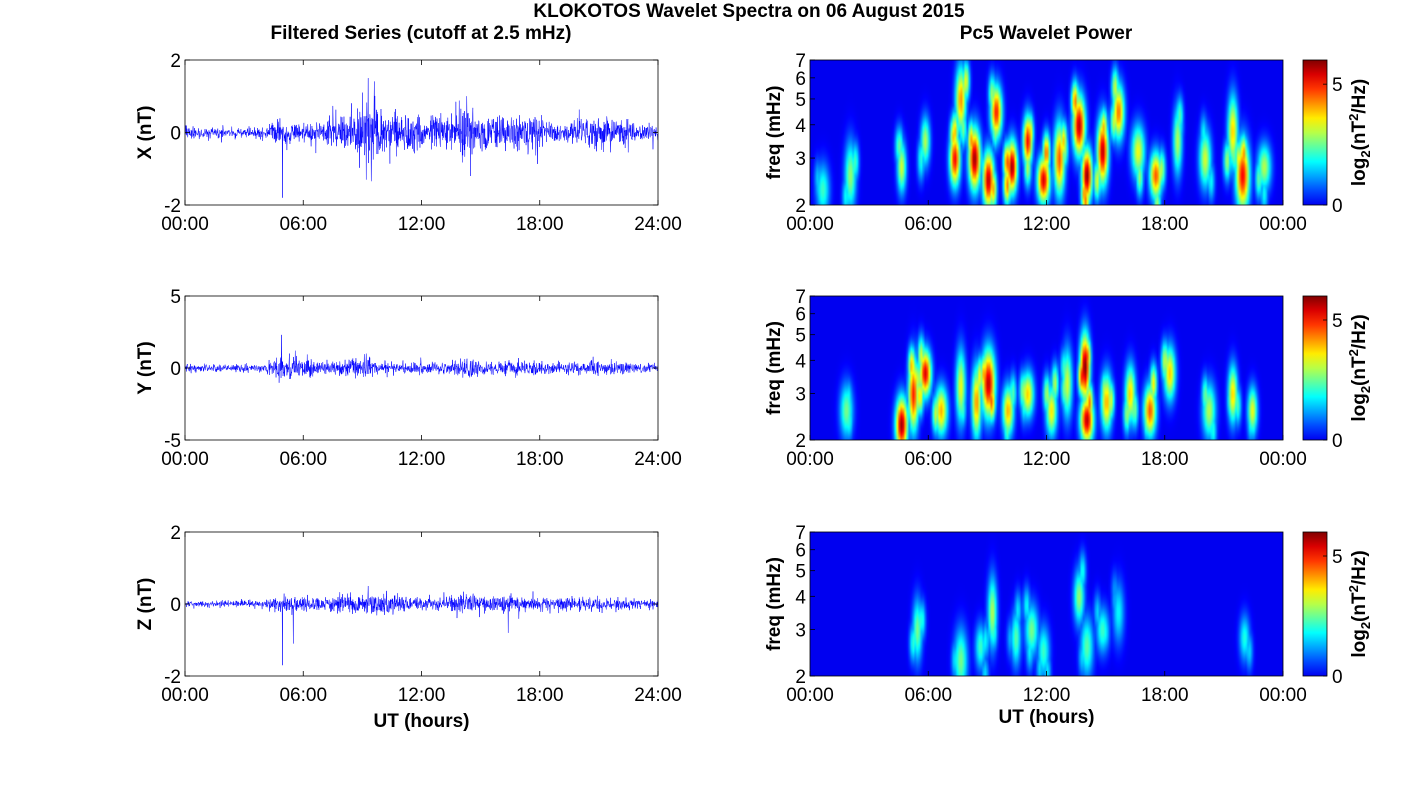 The image size is (1418, 788). I want to click on x-spectrum-heatmap-image, so click(1046, 132).